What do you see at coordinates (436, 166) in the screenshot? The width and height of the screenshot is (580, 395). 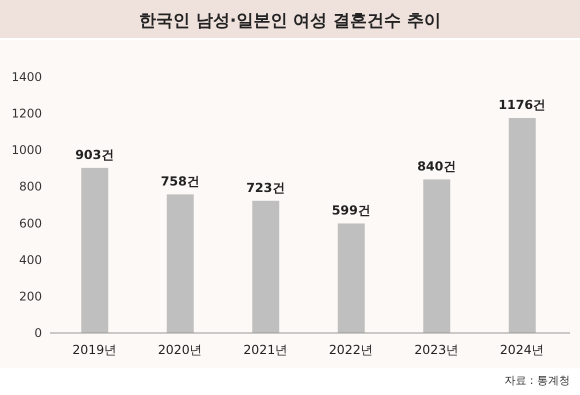 I see `data-label: 840건` at bounding box center [436, 166].